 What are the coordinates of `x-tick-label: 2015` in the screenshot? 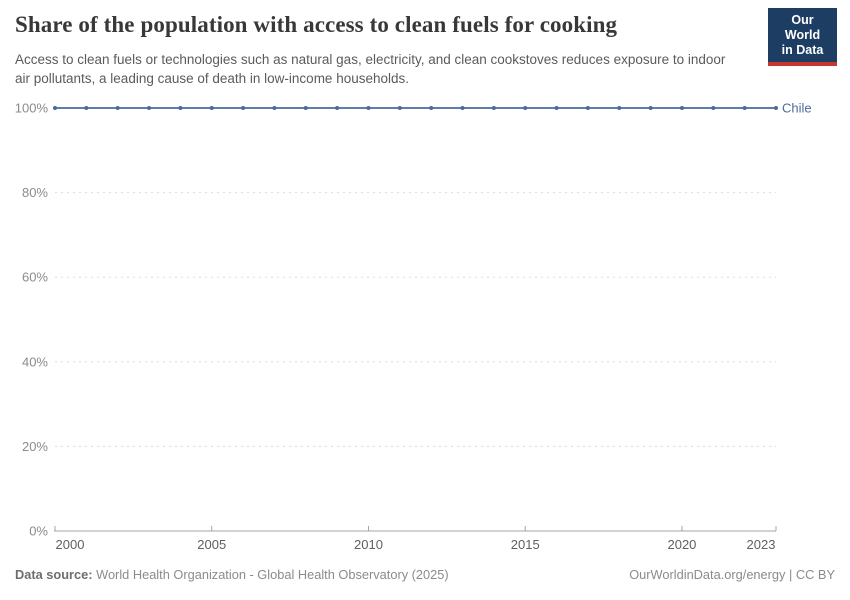 It's located at (525, 544).